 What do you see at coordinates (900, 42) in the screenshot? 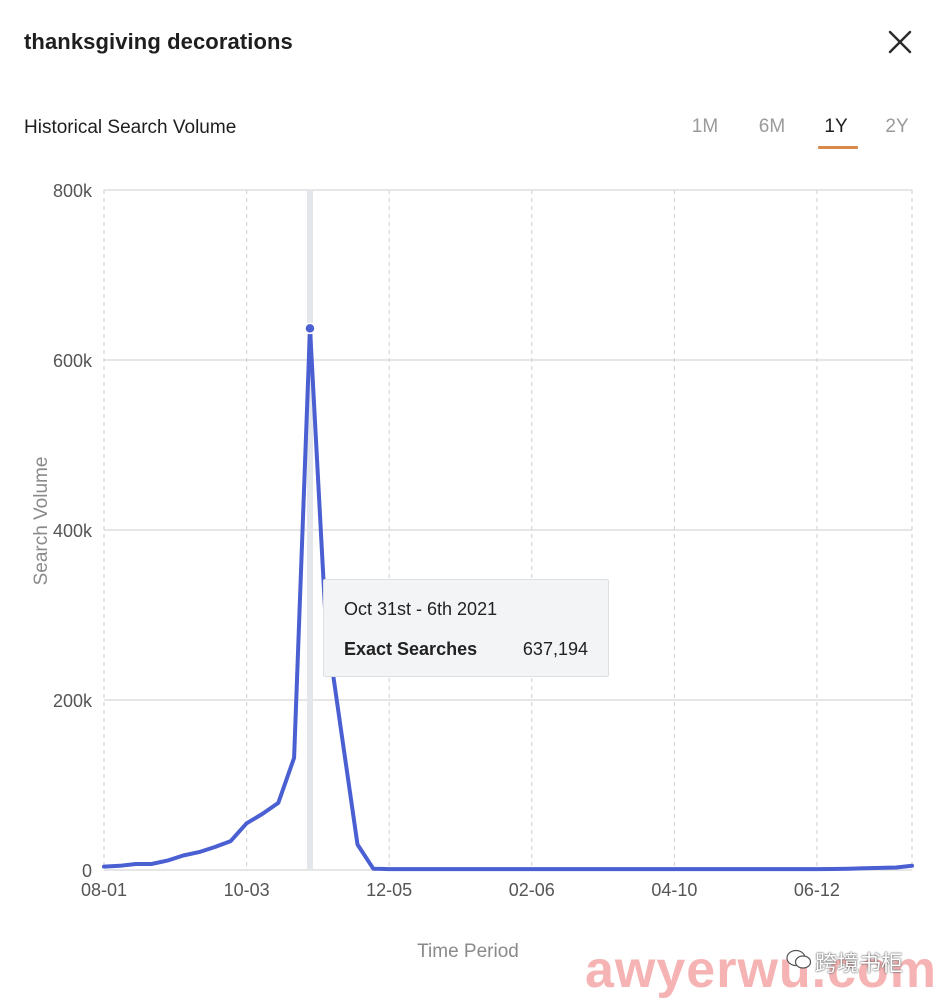
I see `close-icon` at bounding box center [900, 42].